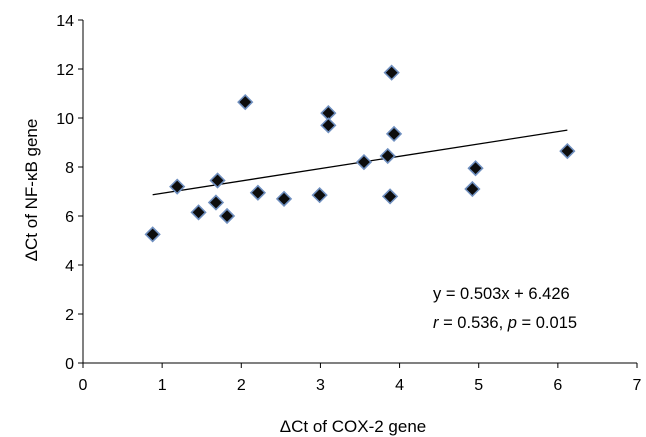 Image resolution: width=646 pixels, height=437 pixels. I want to click on x-tick-label: 1, so click(162, 385).